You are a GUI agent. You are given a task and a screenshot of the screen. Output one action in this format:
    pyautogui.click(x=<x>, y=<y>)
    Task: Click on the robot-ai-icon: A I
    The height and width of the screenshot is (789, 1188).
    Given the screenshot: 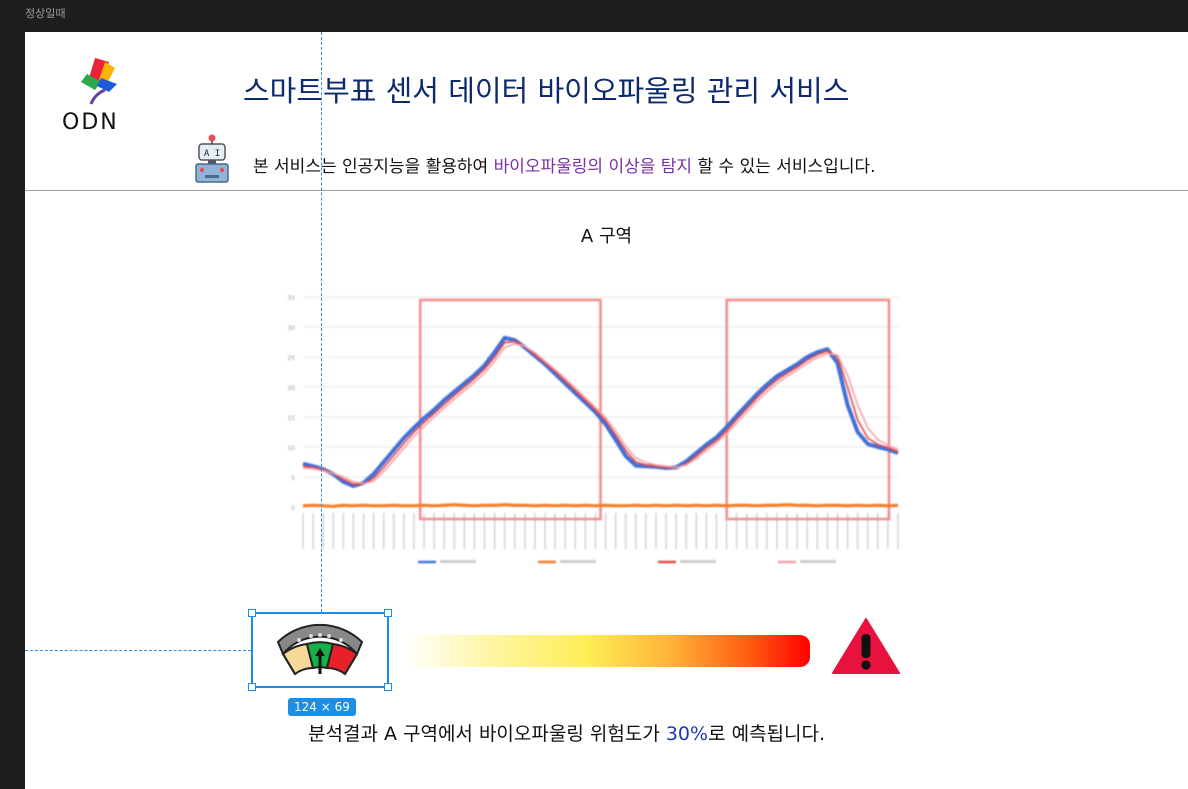 What is the action you would take?
    pyautogui.click(x=212, y=158)
    